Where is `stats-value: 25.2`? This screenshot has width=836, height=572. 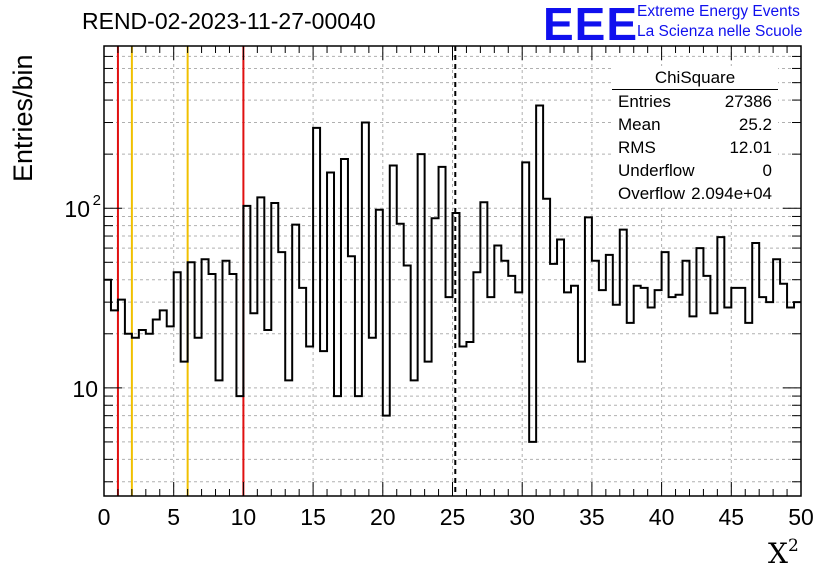
stats-value: 25.2 is located at coordinates (755, 124).